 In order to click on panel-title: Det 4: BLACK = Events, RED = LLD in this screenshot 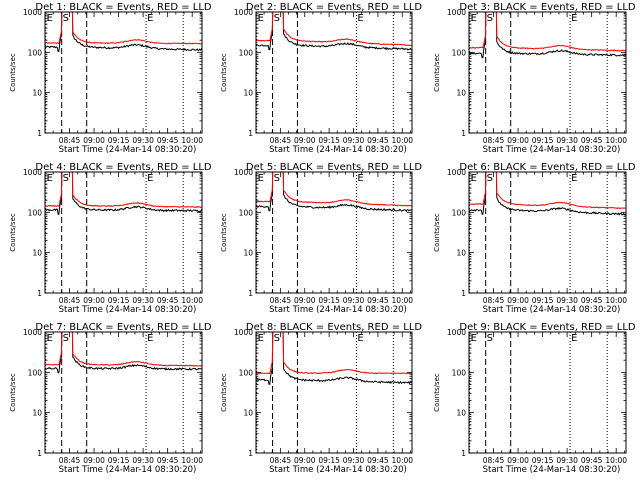, I will do `click(123, 167)`.